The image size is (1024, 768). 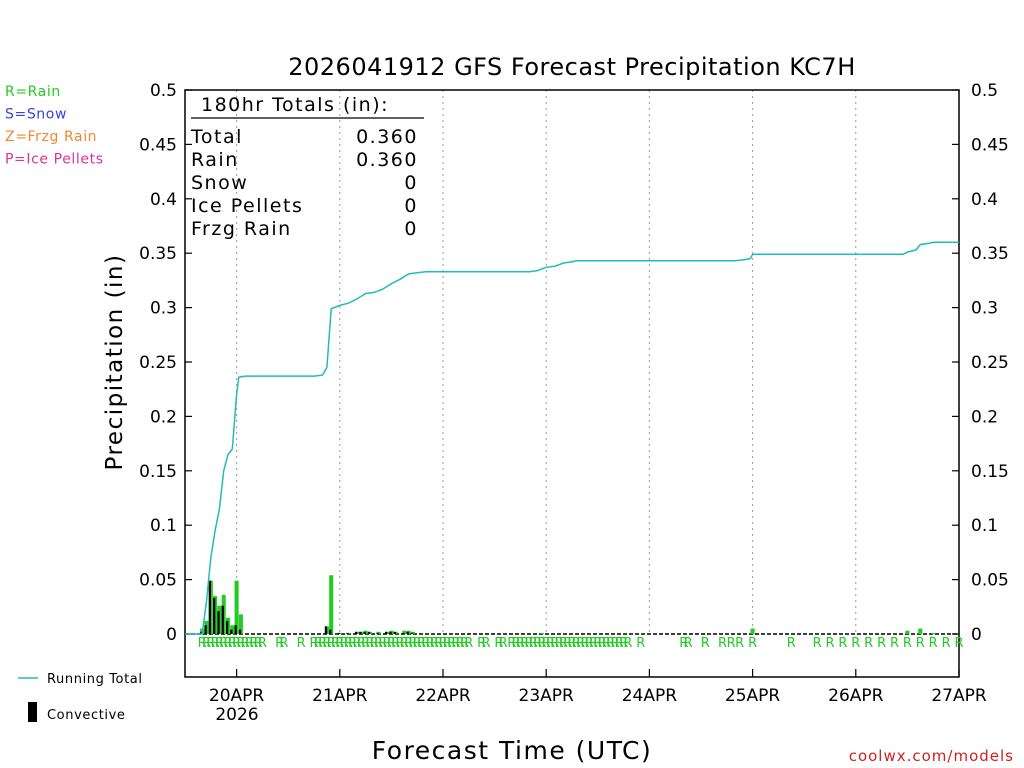 I want to click on totals-value-snow: 0, so click(x=411, y=183).